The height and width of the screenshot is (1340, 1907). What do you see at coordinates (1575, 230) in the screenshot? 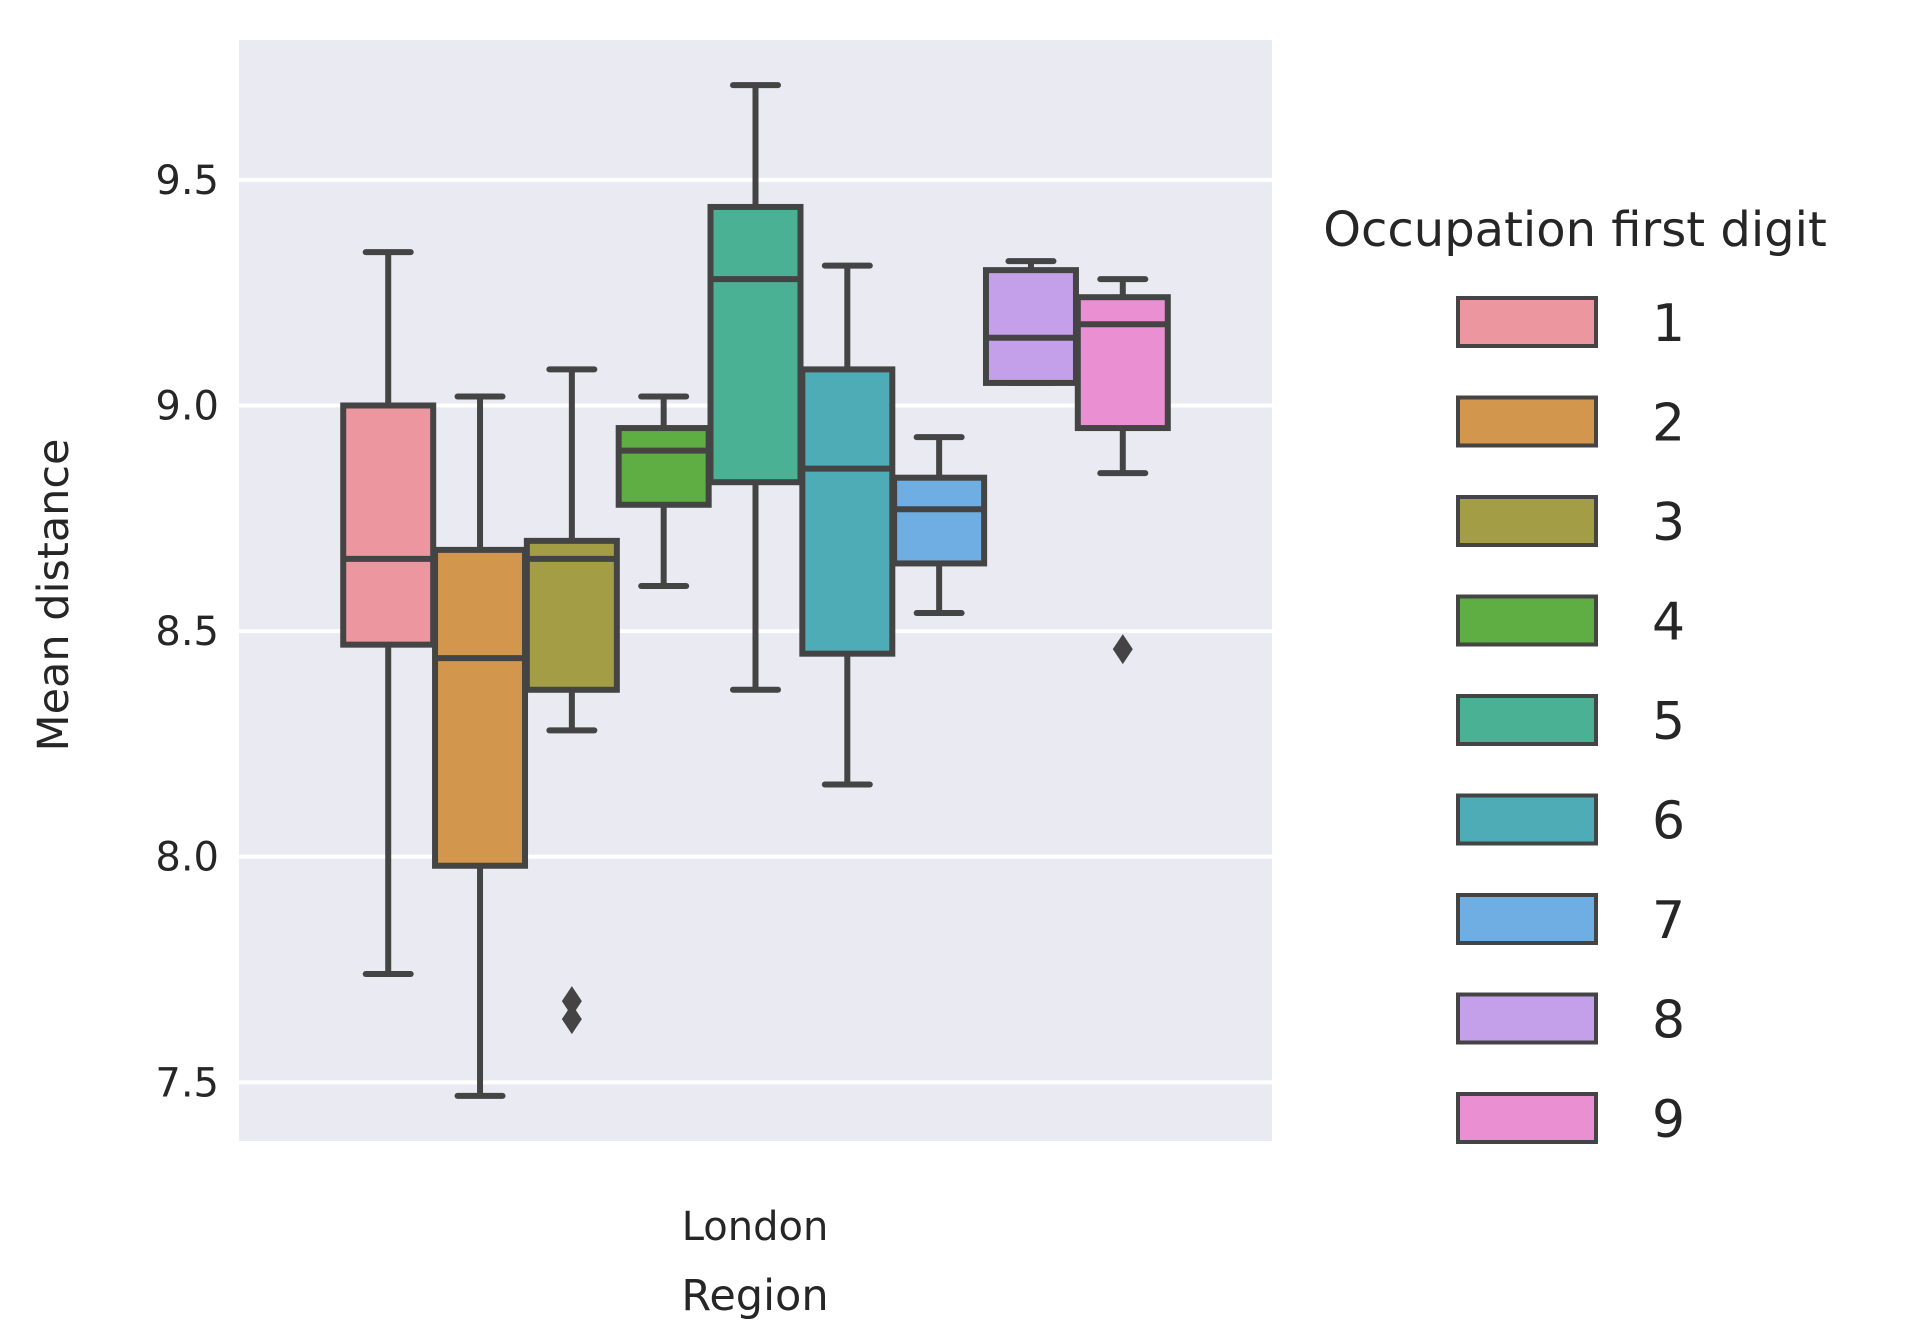
I see `legend-title: Occupation first digit` at bounding box center [1575, 230].